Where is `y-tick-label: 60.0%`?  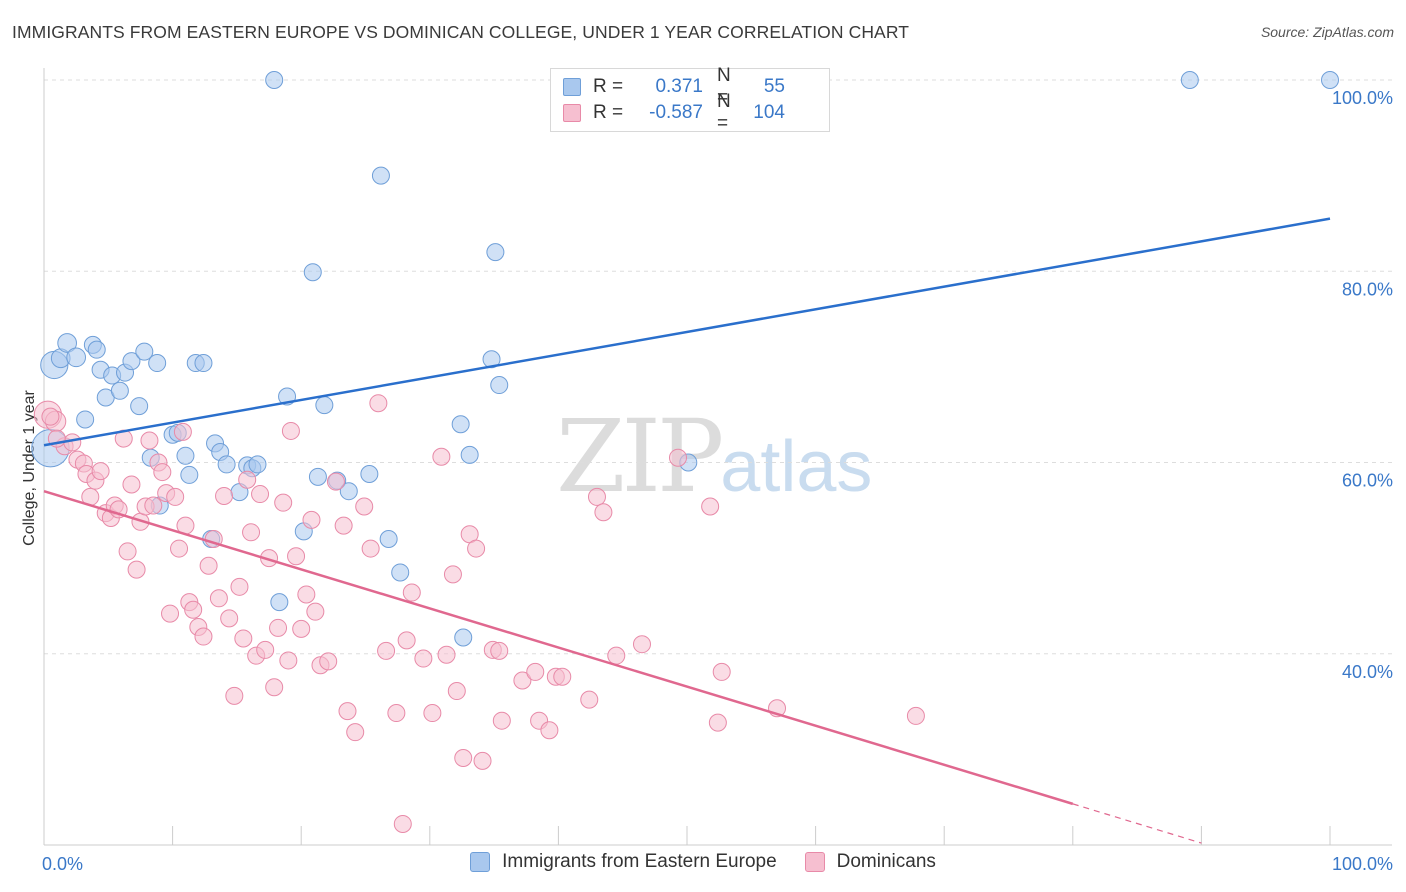 y-tick-label: 60.0% is located at coordinates (1367, 481).